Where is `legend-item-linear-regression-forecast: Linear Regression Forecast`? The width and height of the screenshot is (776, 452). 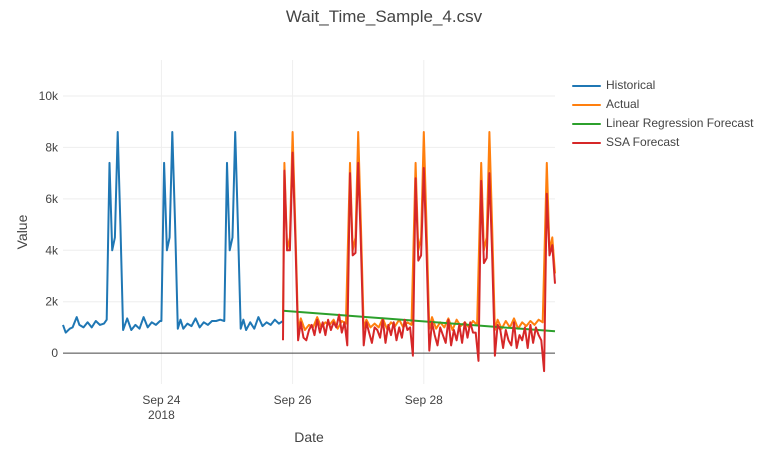 legend-item-linear-regression-forecast: Linear Regression Forecast is located at coordinates (670, 124).